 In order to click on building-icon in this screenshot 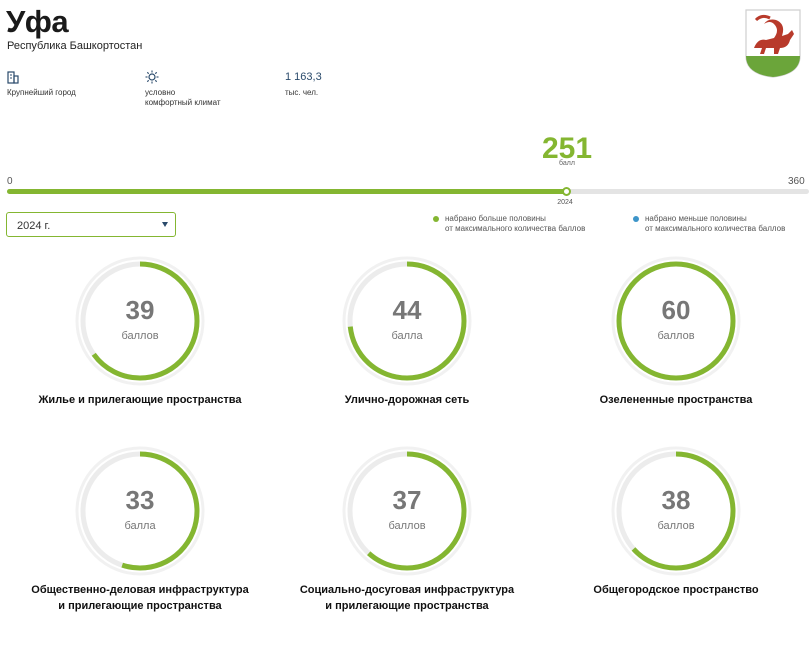, I will do `click(41, 77)`.